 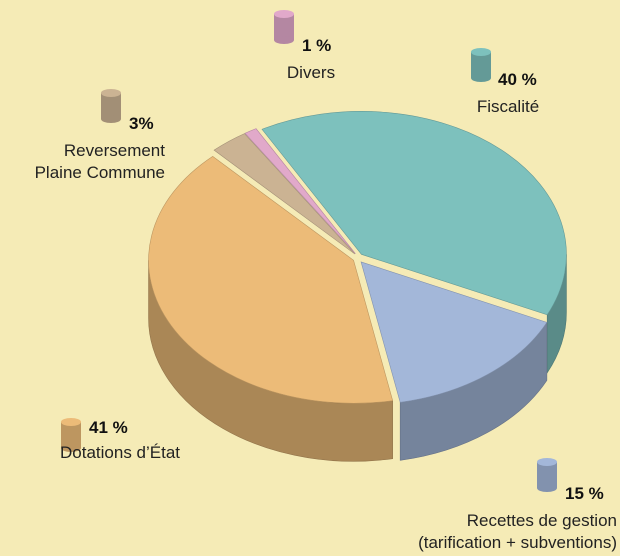 I want to click on category-label: Divers, so click(x=311, y=72).